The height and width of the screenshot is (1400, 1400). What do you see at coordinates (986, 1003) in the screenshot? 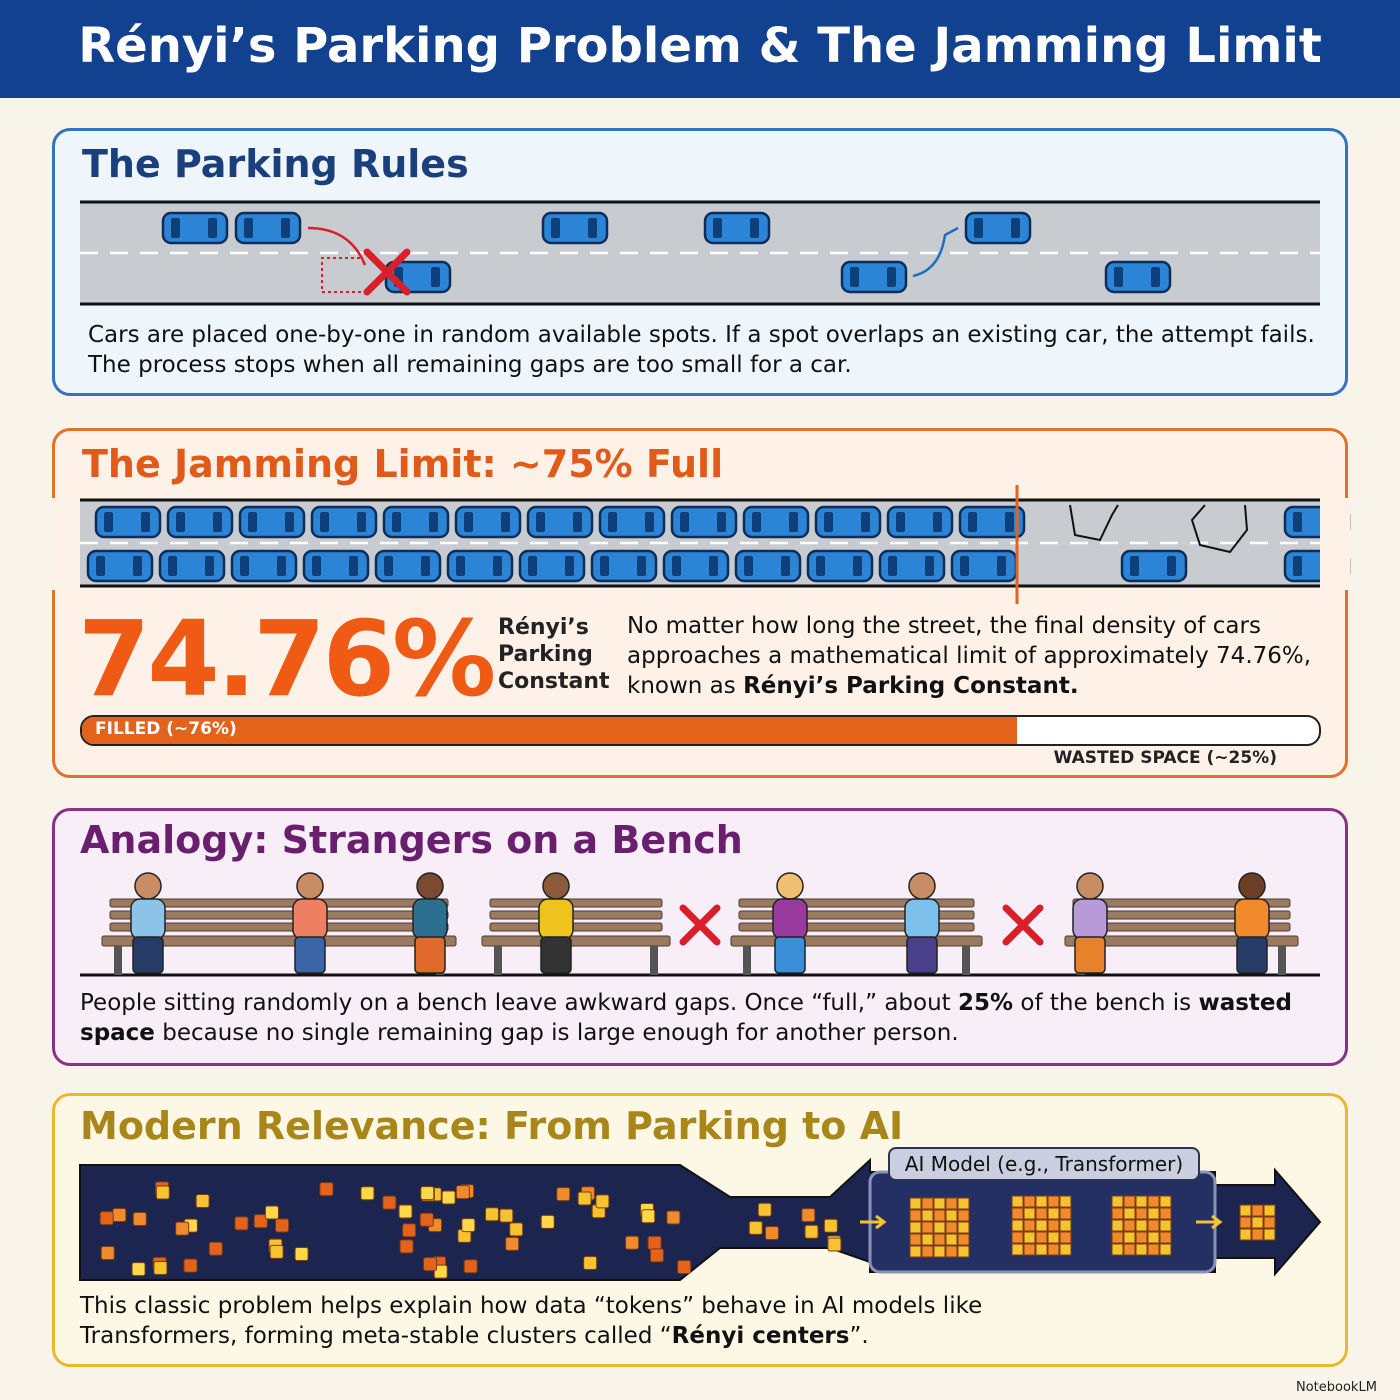
I see `text-bold: 25%` at bounding box center [986, 1003].